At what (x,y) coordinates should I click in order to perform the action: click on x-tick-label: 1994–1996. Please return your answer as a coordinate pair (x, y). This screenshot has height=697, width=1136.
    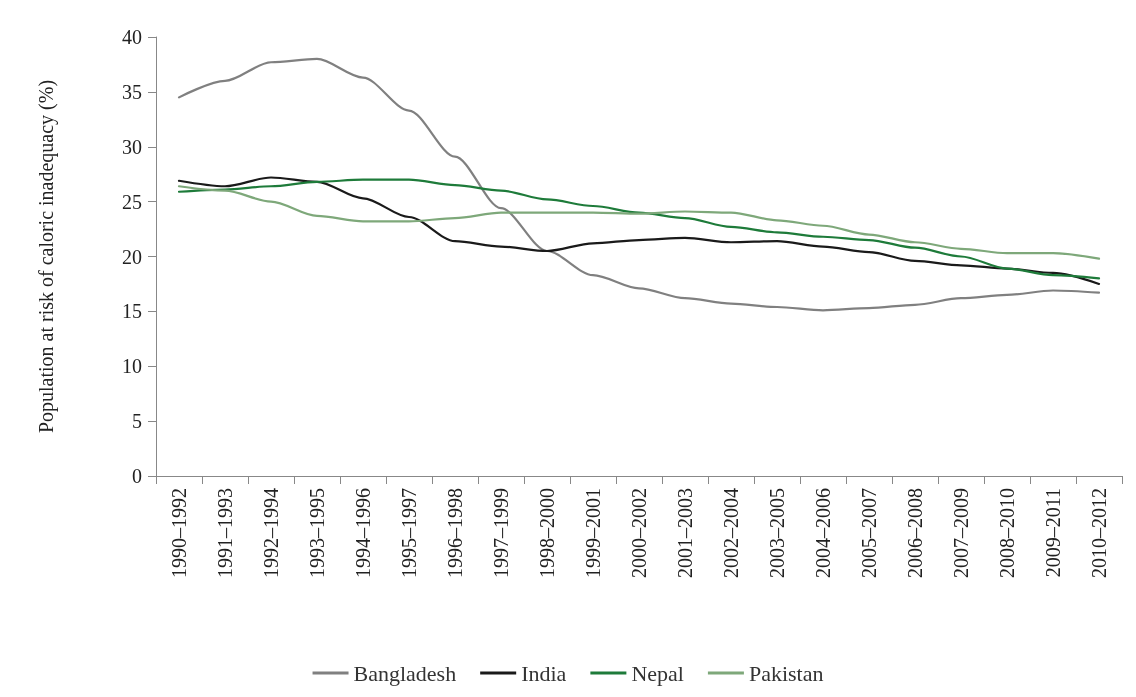
    Looking at the image, I should click on (363, 533).